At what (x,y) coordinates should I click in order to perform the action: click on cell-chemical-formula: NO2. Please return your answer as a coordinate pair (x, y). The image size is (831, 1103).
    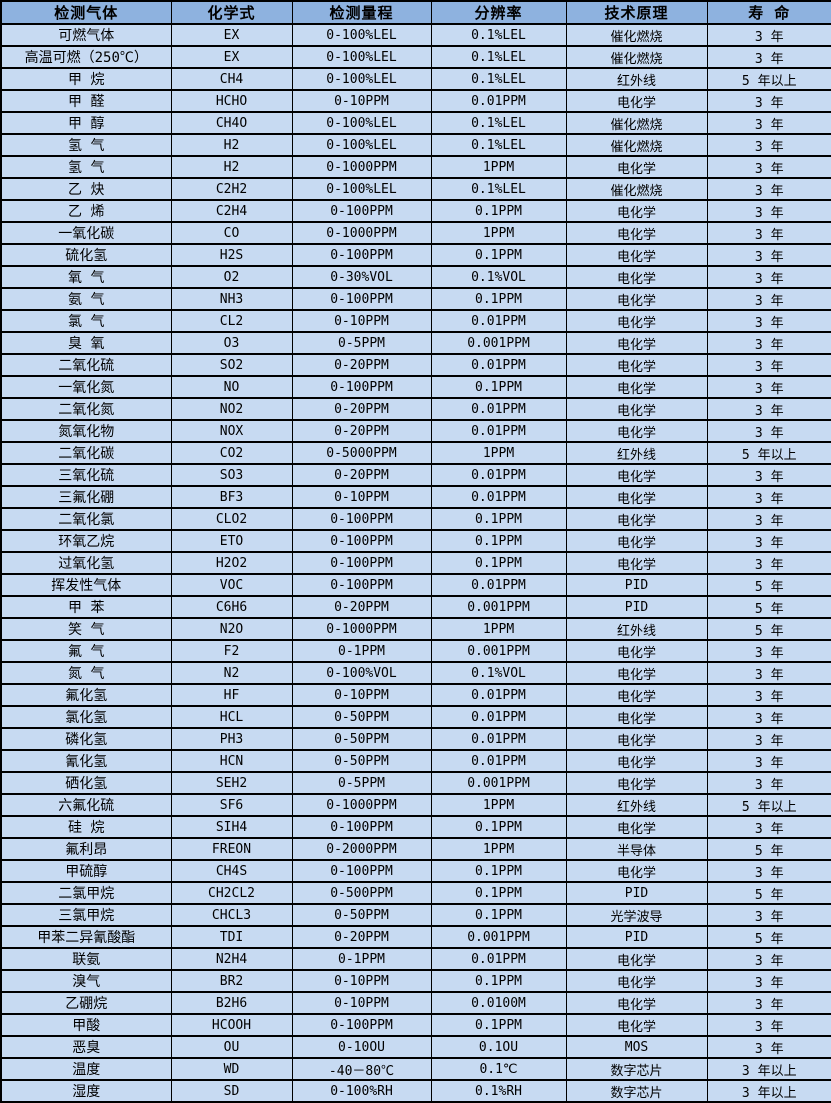
    Looking at the image, I should click on (231, 409).